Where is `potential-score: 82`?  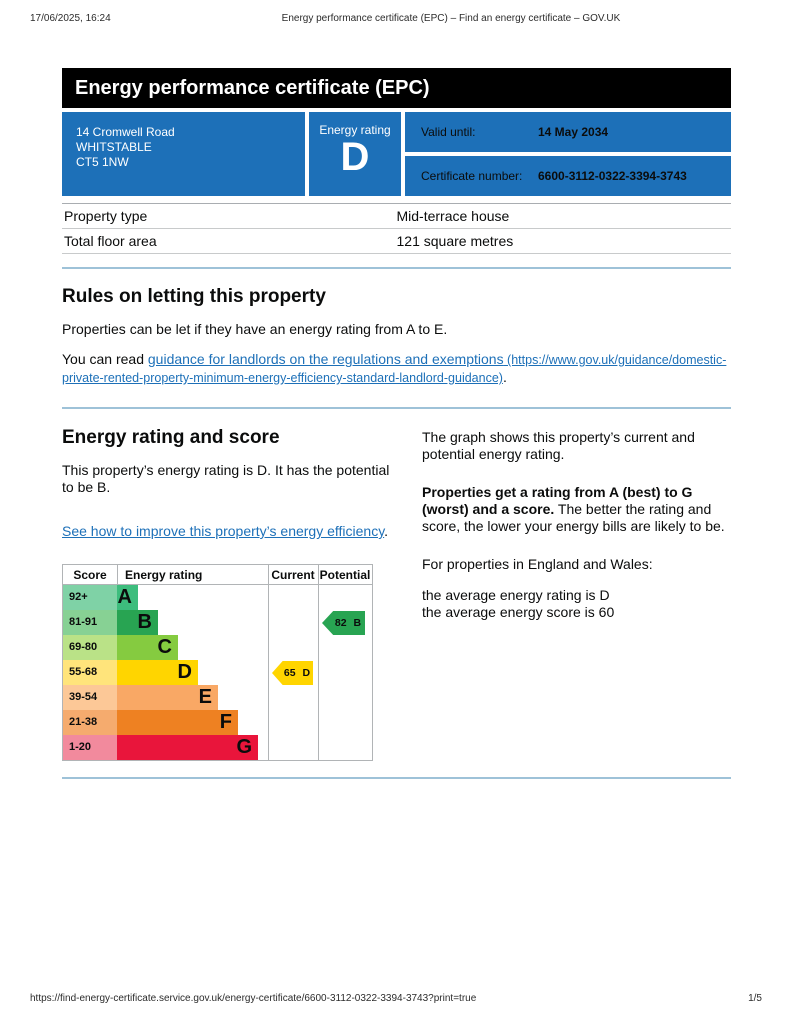 potential-score: 82 is located at coordinates (340, 623).